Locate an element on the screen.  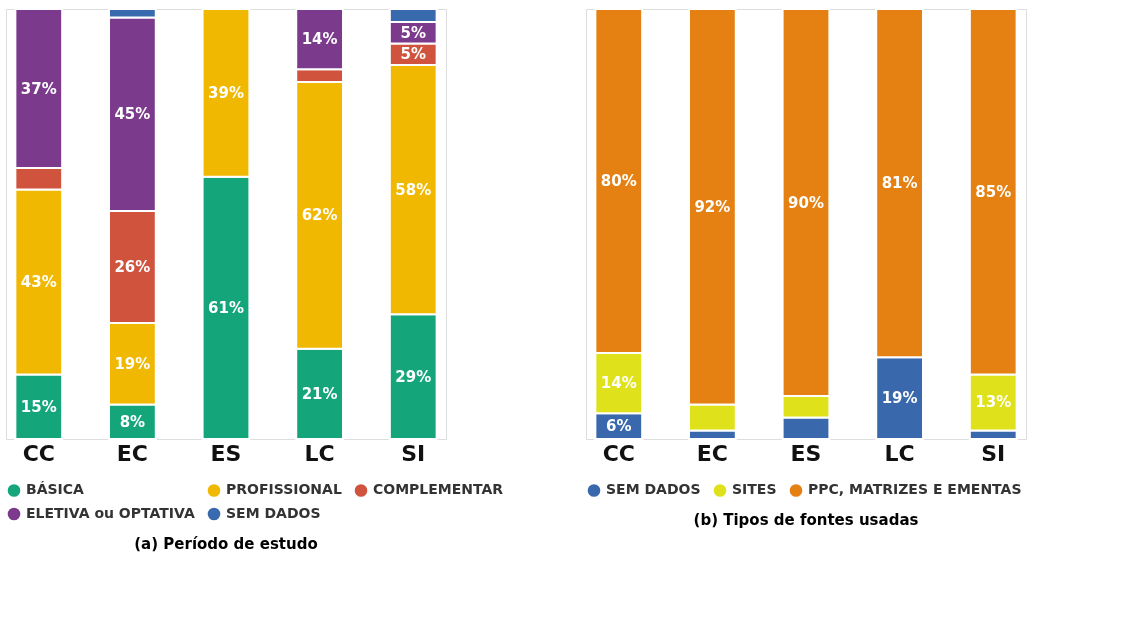
data-label: 39% is located at coordinates (226, 92).